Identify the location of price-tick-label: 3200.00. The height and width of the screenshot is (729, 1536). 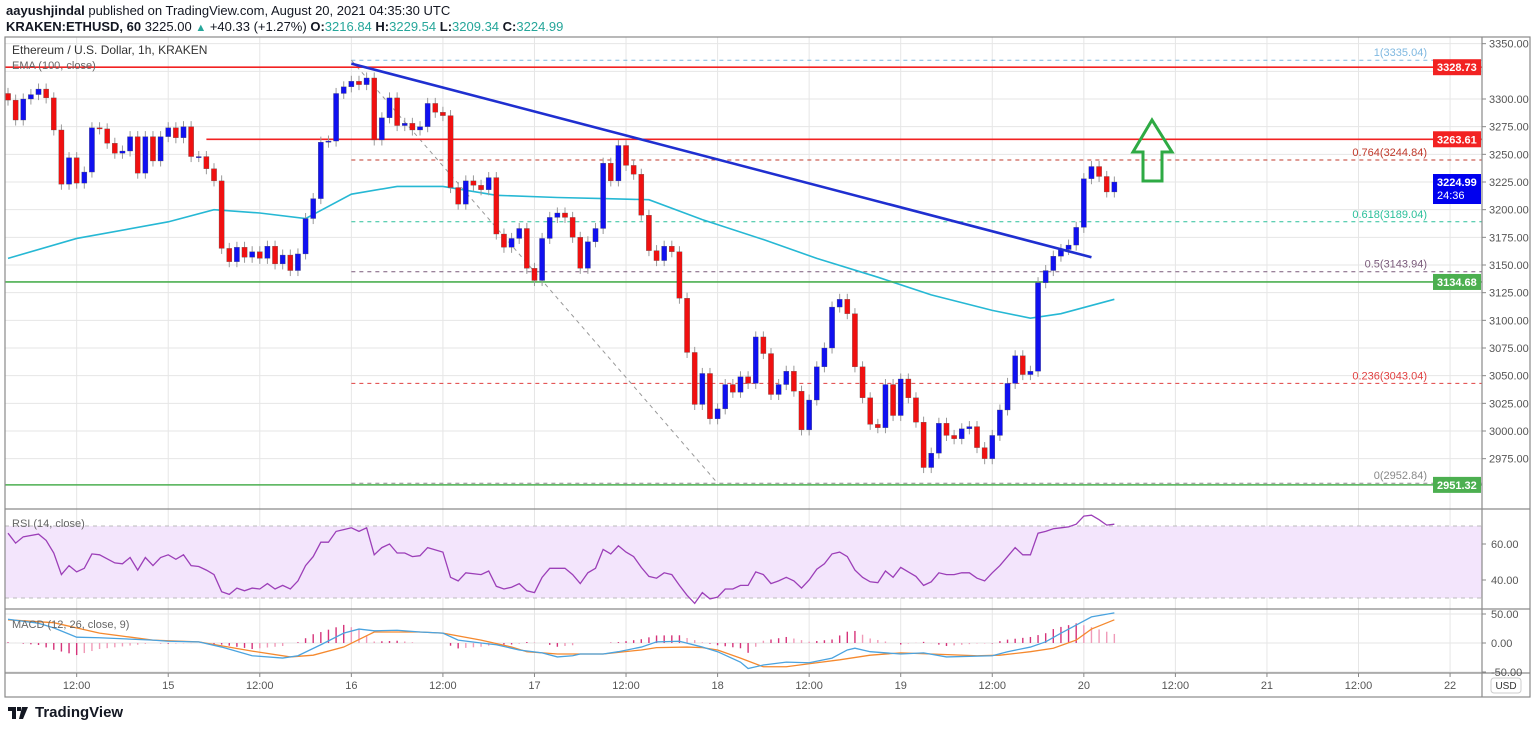
(1509, 211).